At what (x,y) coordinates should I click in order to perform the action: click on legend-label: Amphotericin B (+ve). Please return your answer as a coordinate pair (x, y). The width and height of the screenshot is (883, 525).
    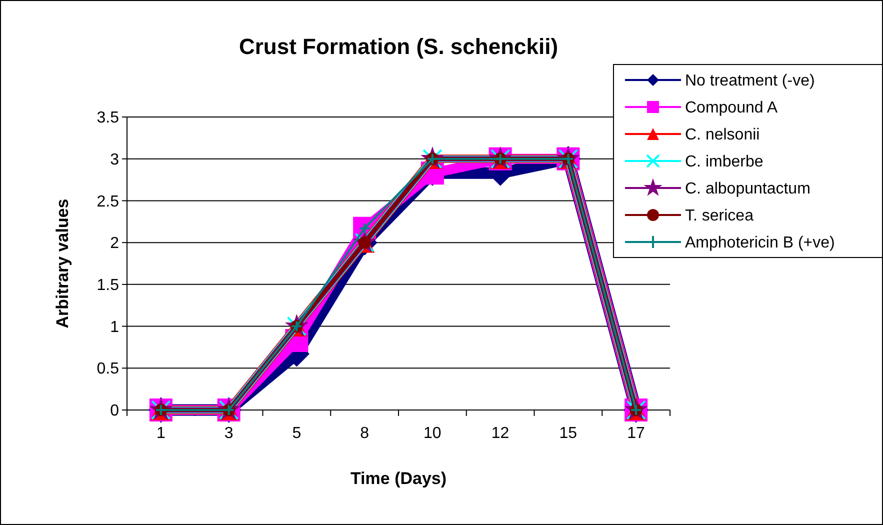
    Looking at the image, I should click on (760, 243).